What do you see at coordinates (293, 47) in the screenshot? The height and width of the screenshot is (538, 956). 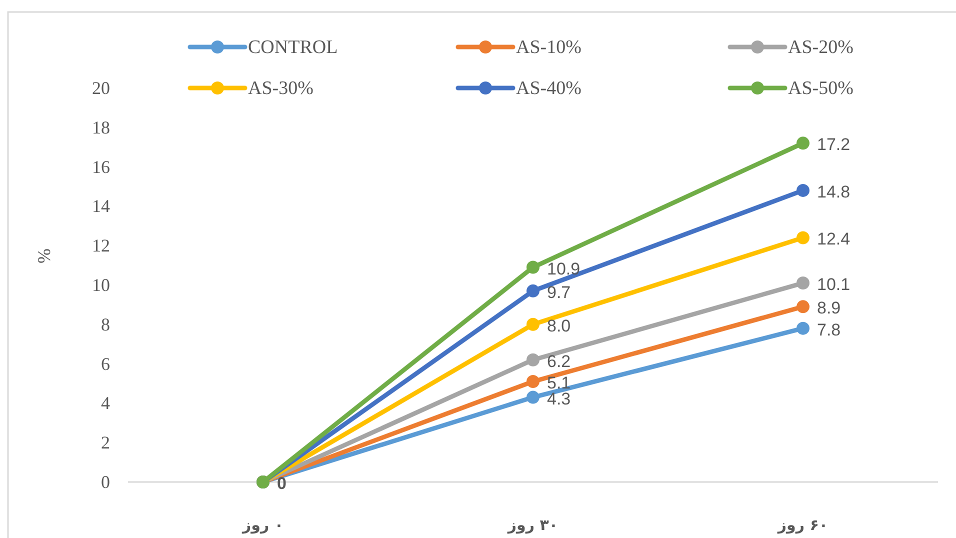 I see `legend-label: CONTROL` at bounding box center [293, 47].